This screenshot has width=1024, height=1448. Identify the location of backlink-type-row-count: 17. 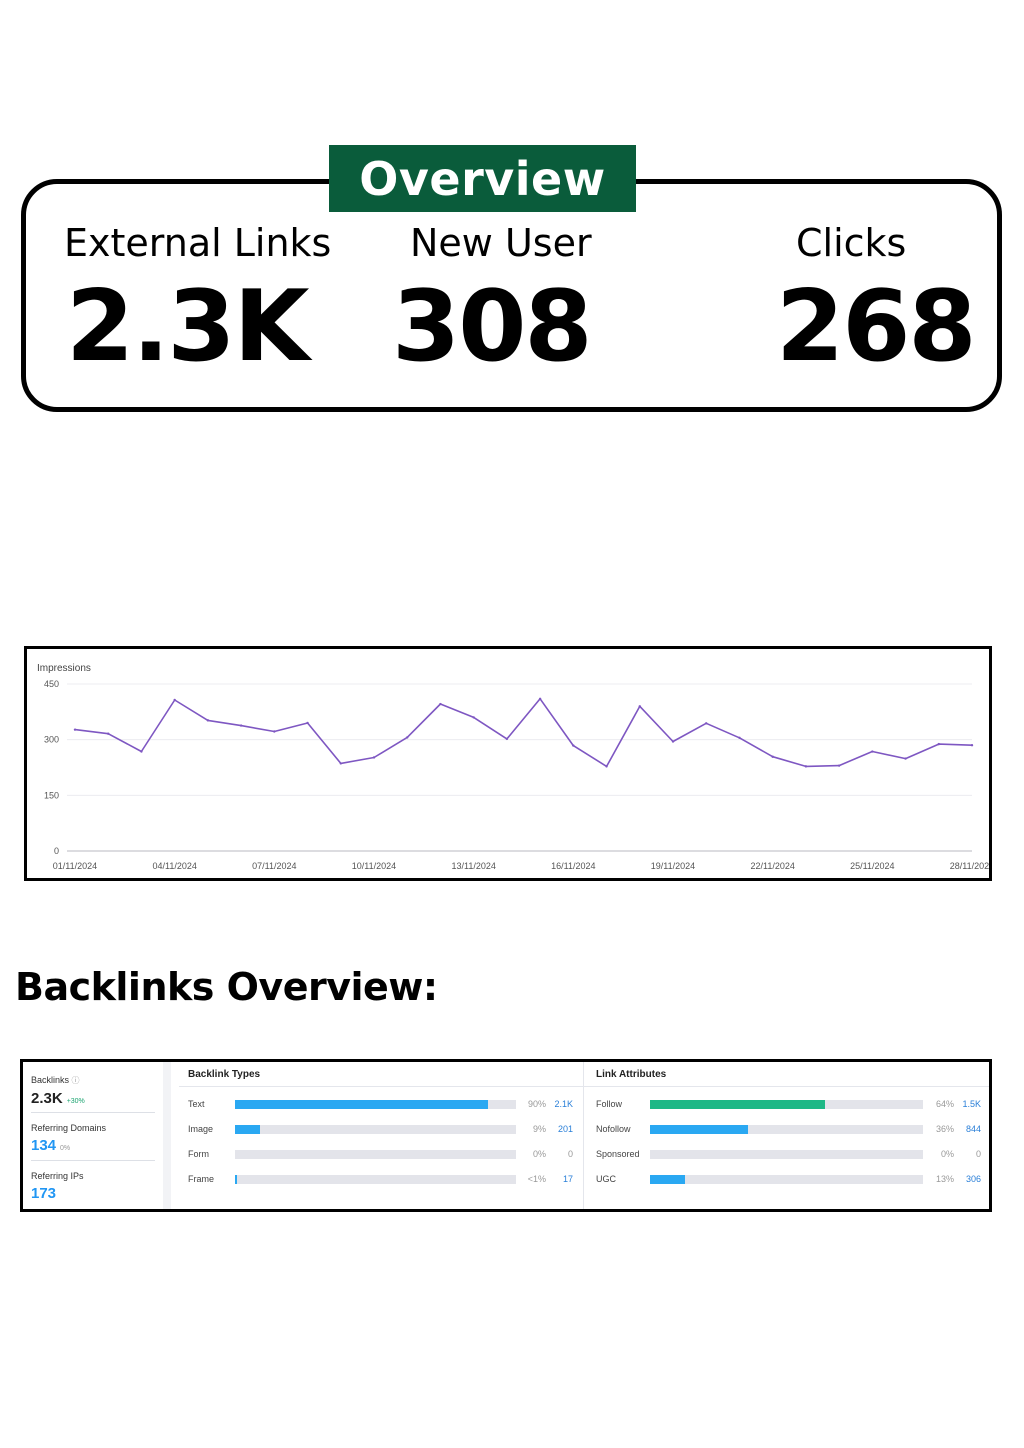
(567, 1179).